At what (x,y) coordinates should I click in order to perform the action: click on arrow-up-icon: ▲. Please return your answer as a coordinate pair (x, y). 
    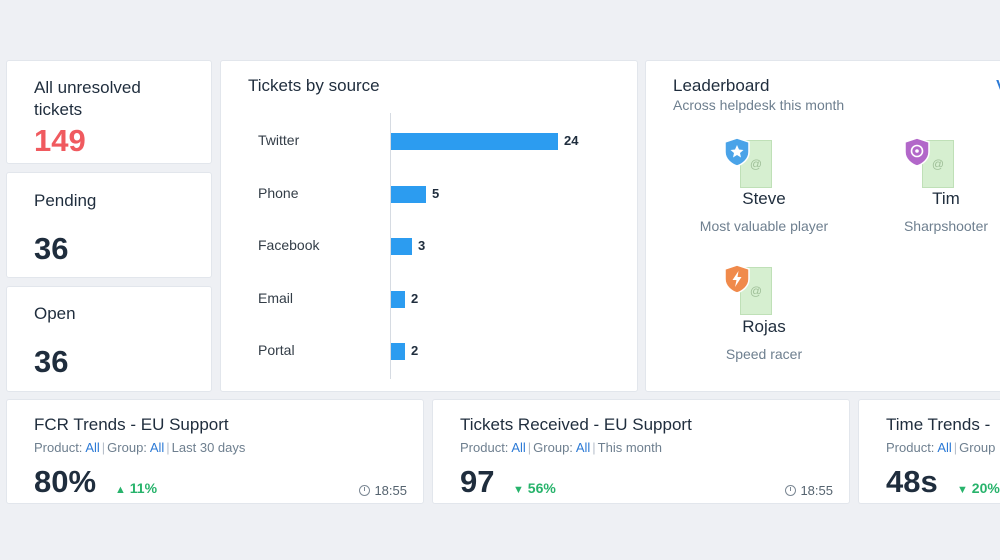
    Looking at the image, I should click on (120, 490).